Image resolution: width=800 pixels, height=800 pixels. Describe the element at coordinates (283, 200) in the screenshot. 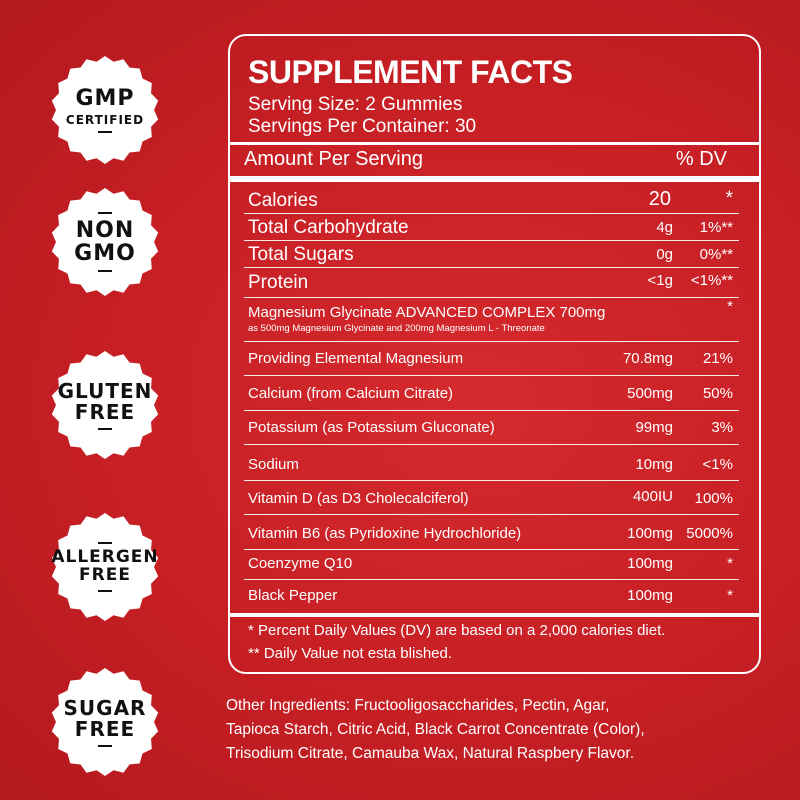

I see `nutrient-name: Calories` at that location.